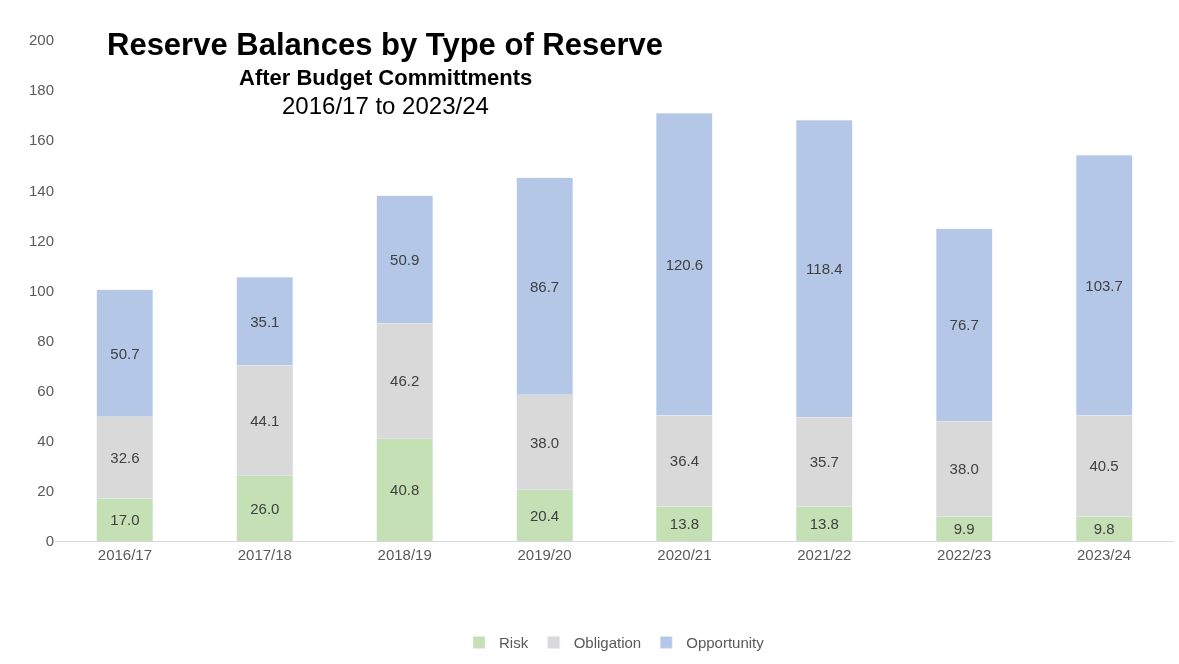  What do you see at coordinates (45, 340) in the screenshot?
I see `y-tick-label: 80` at bounding box center [45, 340].